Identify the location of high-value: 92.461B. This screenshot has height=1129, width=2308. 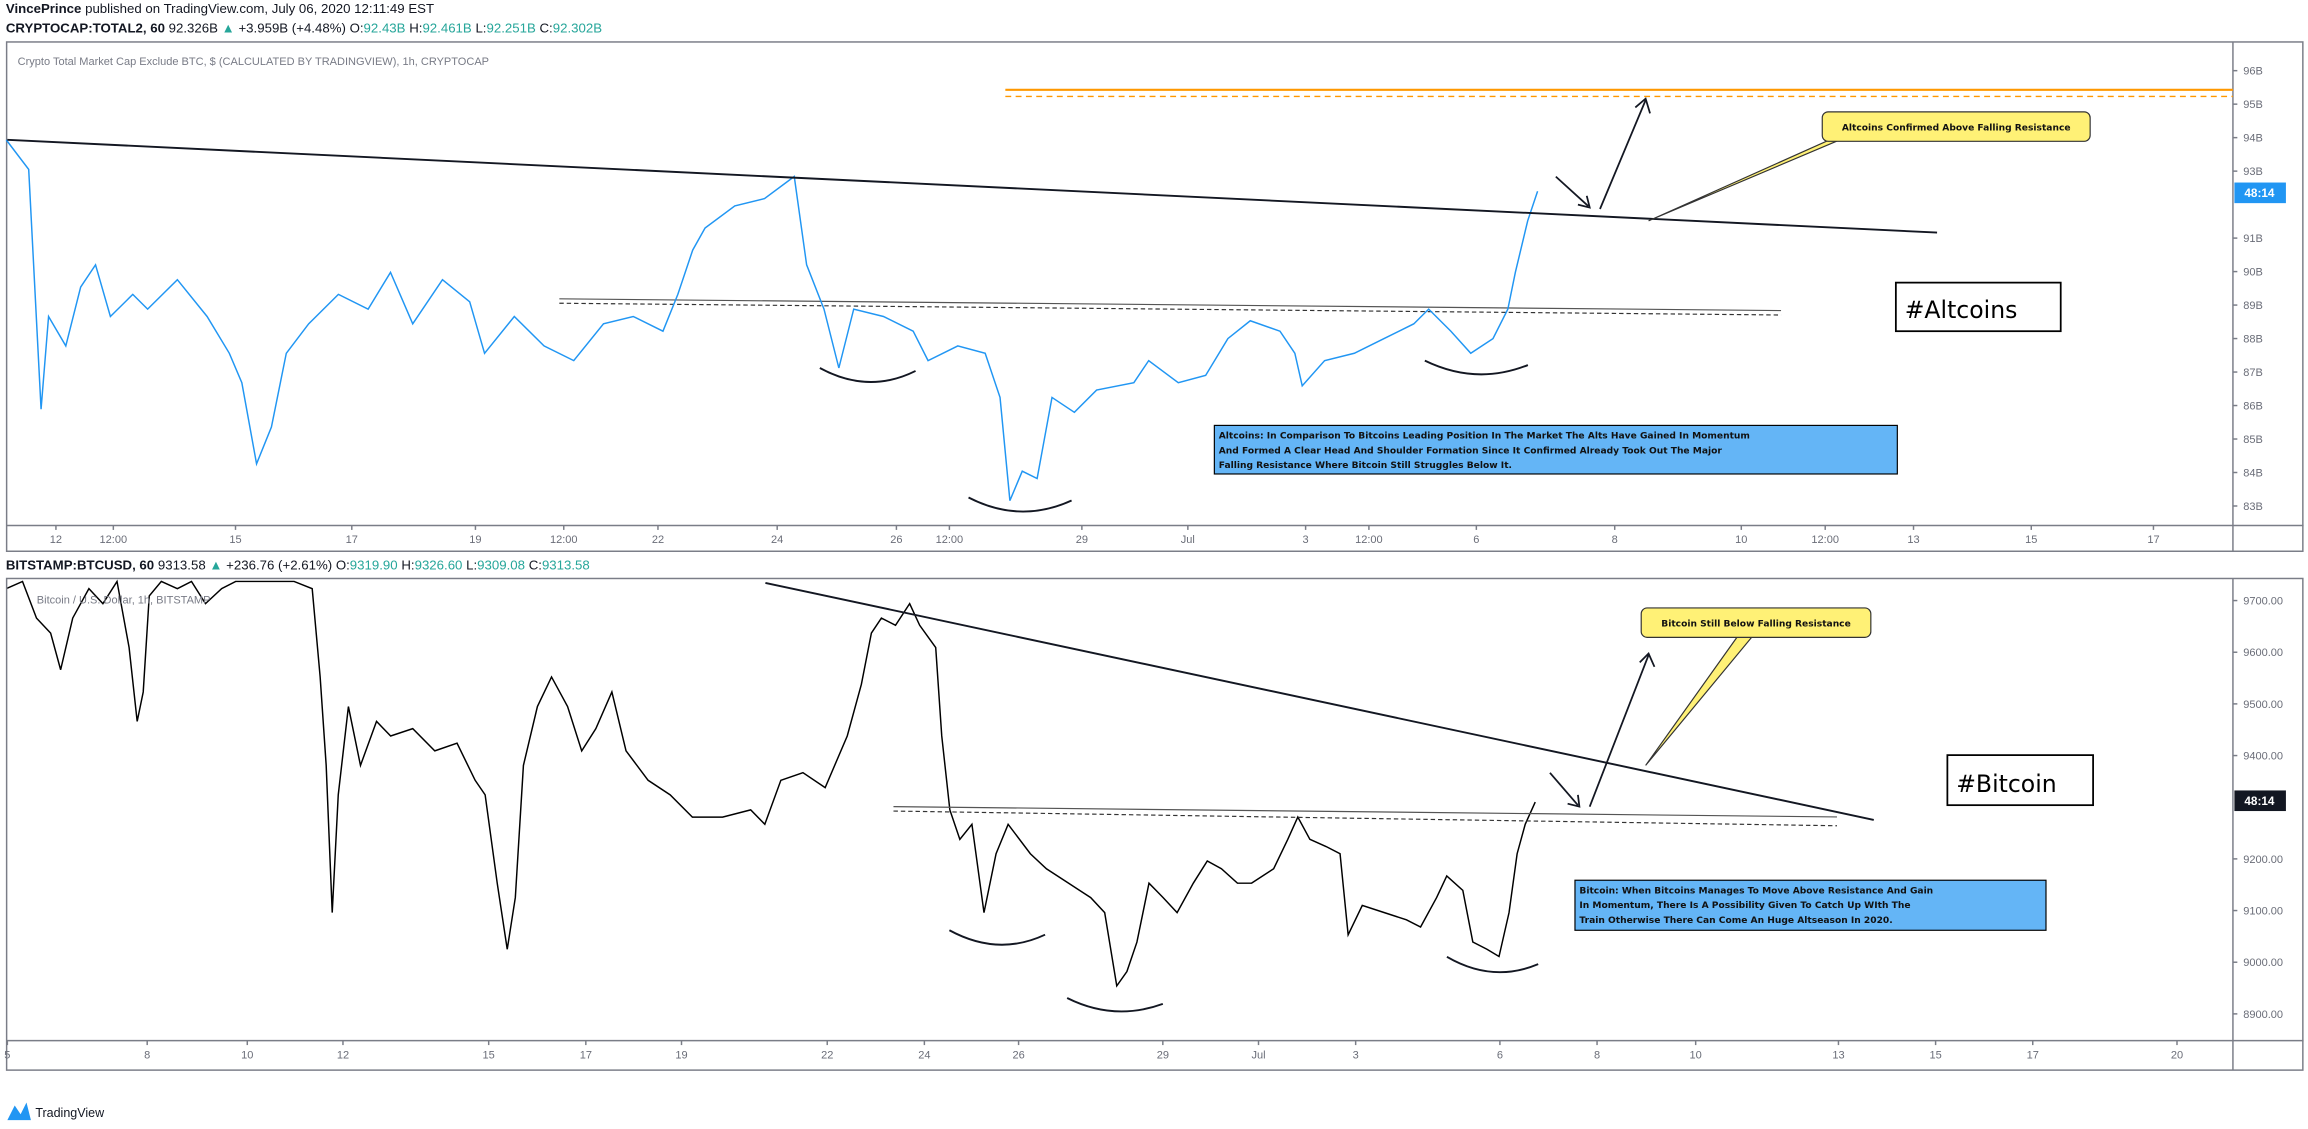
(446, 27).